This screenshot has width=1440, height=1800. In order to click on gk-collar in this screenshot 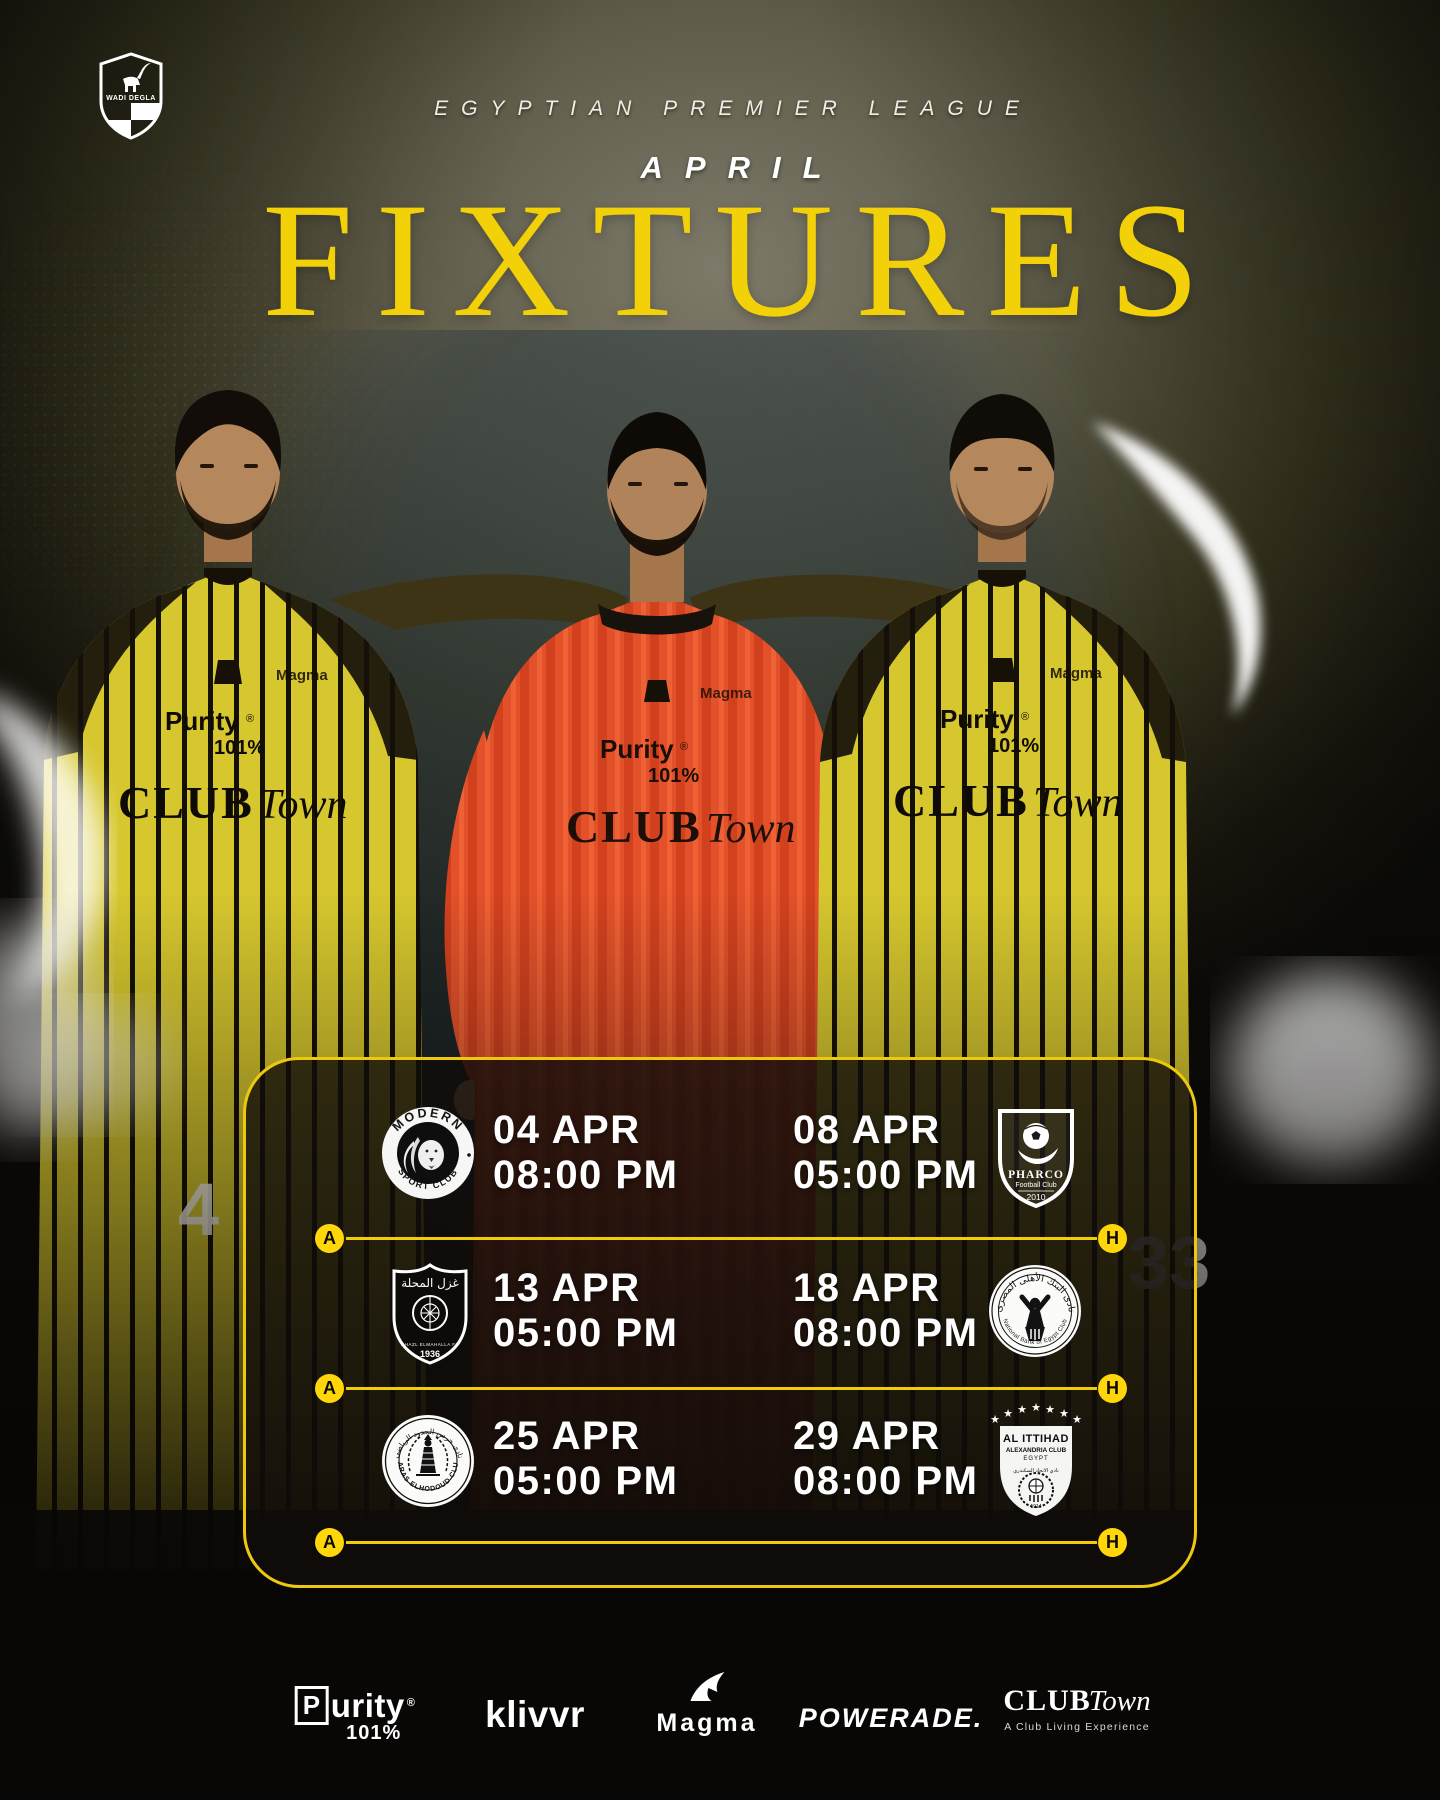, I will do `click(657, 619)`.